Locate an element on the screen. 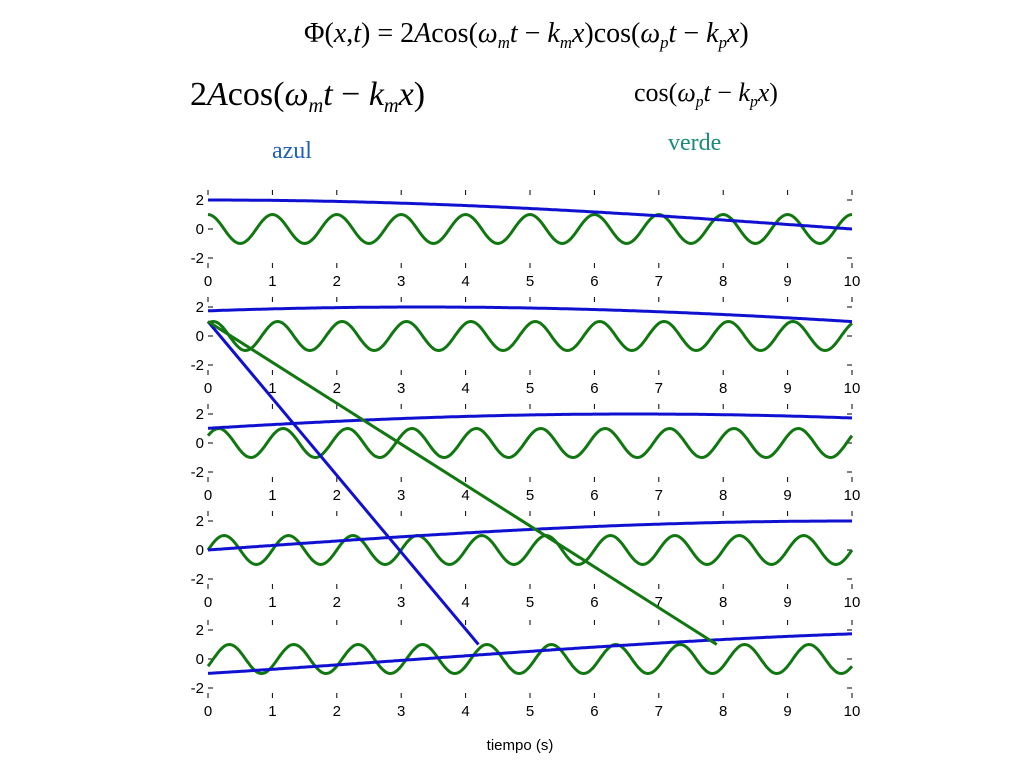 This screenshot has height=768, width=1024. panel-3-area is located at coordinates (530, 443).